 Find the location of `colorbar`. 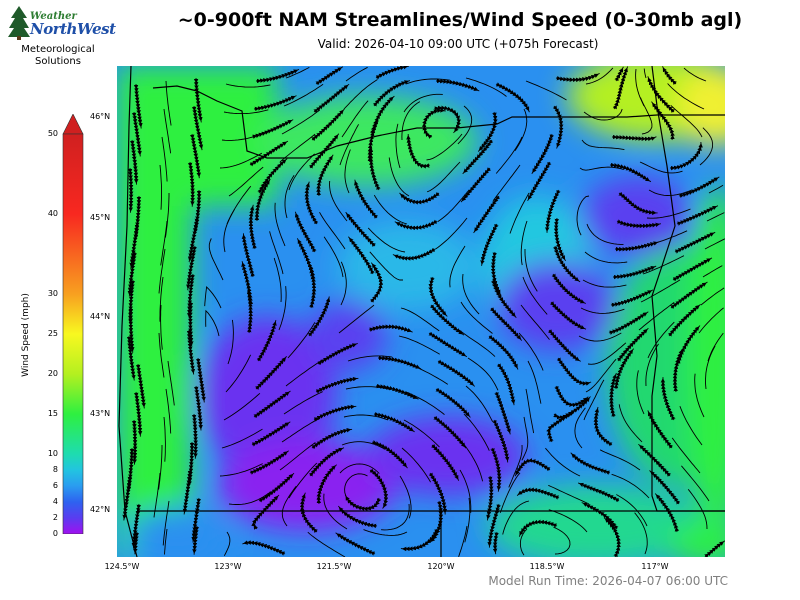

colorbar is located at coordinates (73, 324).